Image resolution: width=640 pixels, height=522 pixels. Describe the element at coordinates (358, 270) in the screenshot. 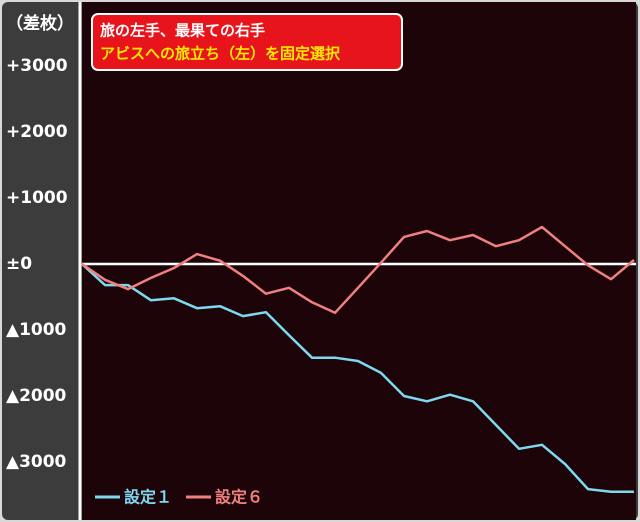

I see `series-line` at that location.